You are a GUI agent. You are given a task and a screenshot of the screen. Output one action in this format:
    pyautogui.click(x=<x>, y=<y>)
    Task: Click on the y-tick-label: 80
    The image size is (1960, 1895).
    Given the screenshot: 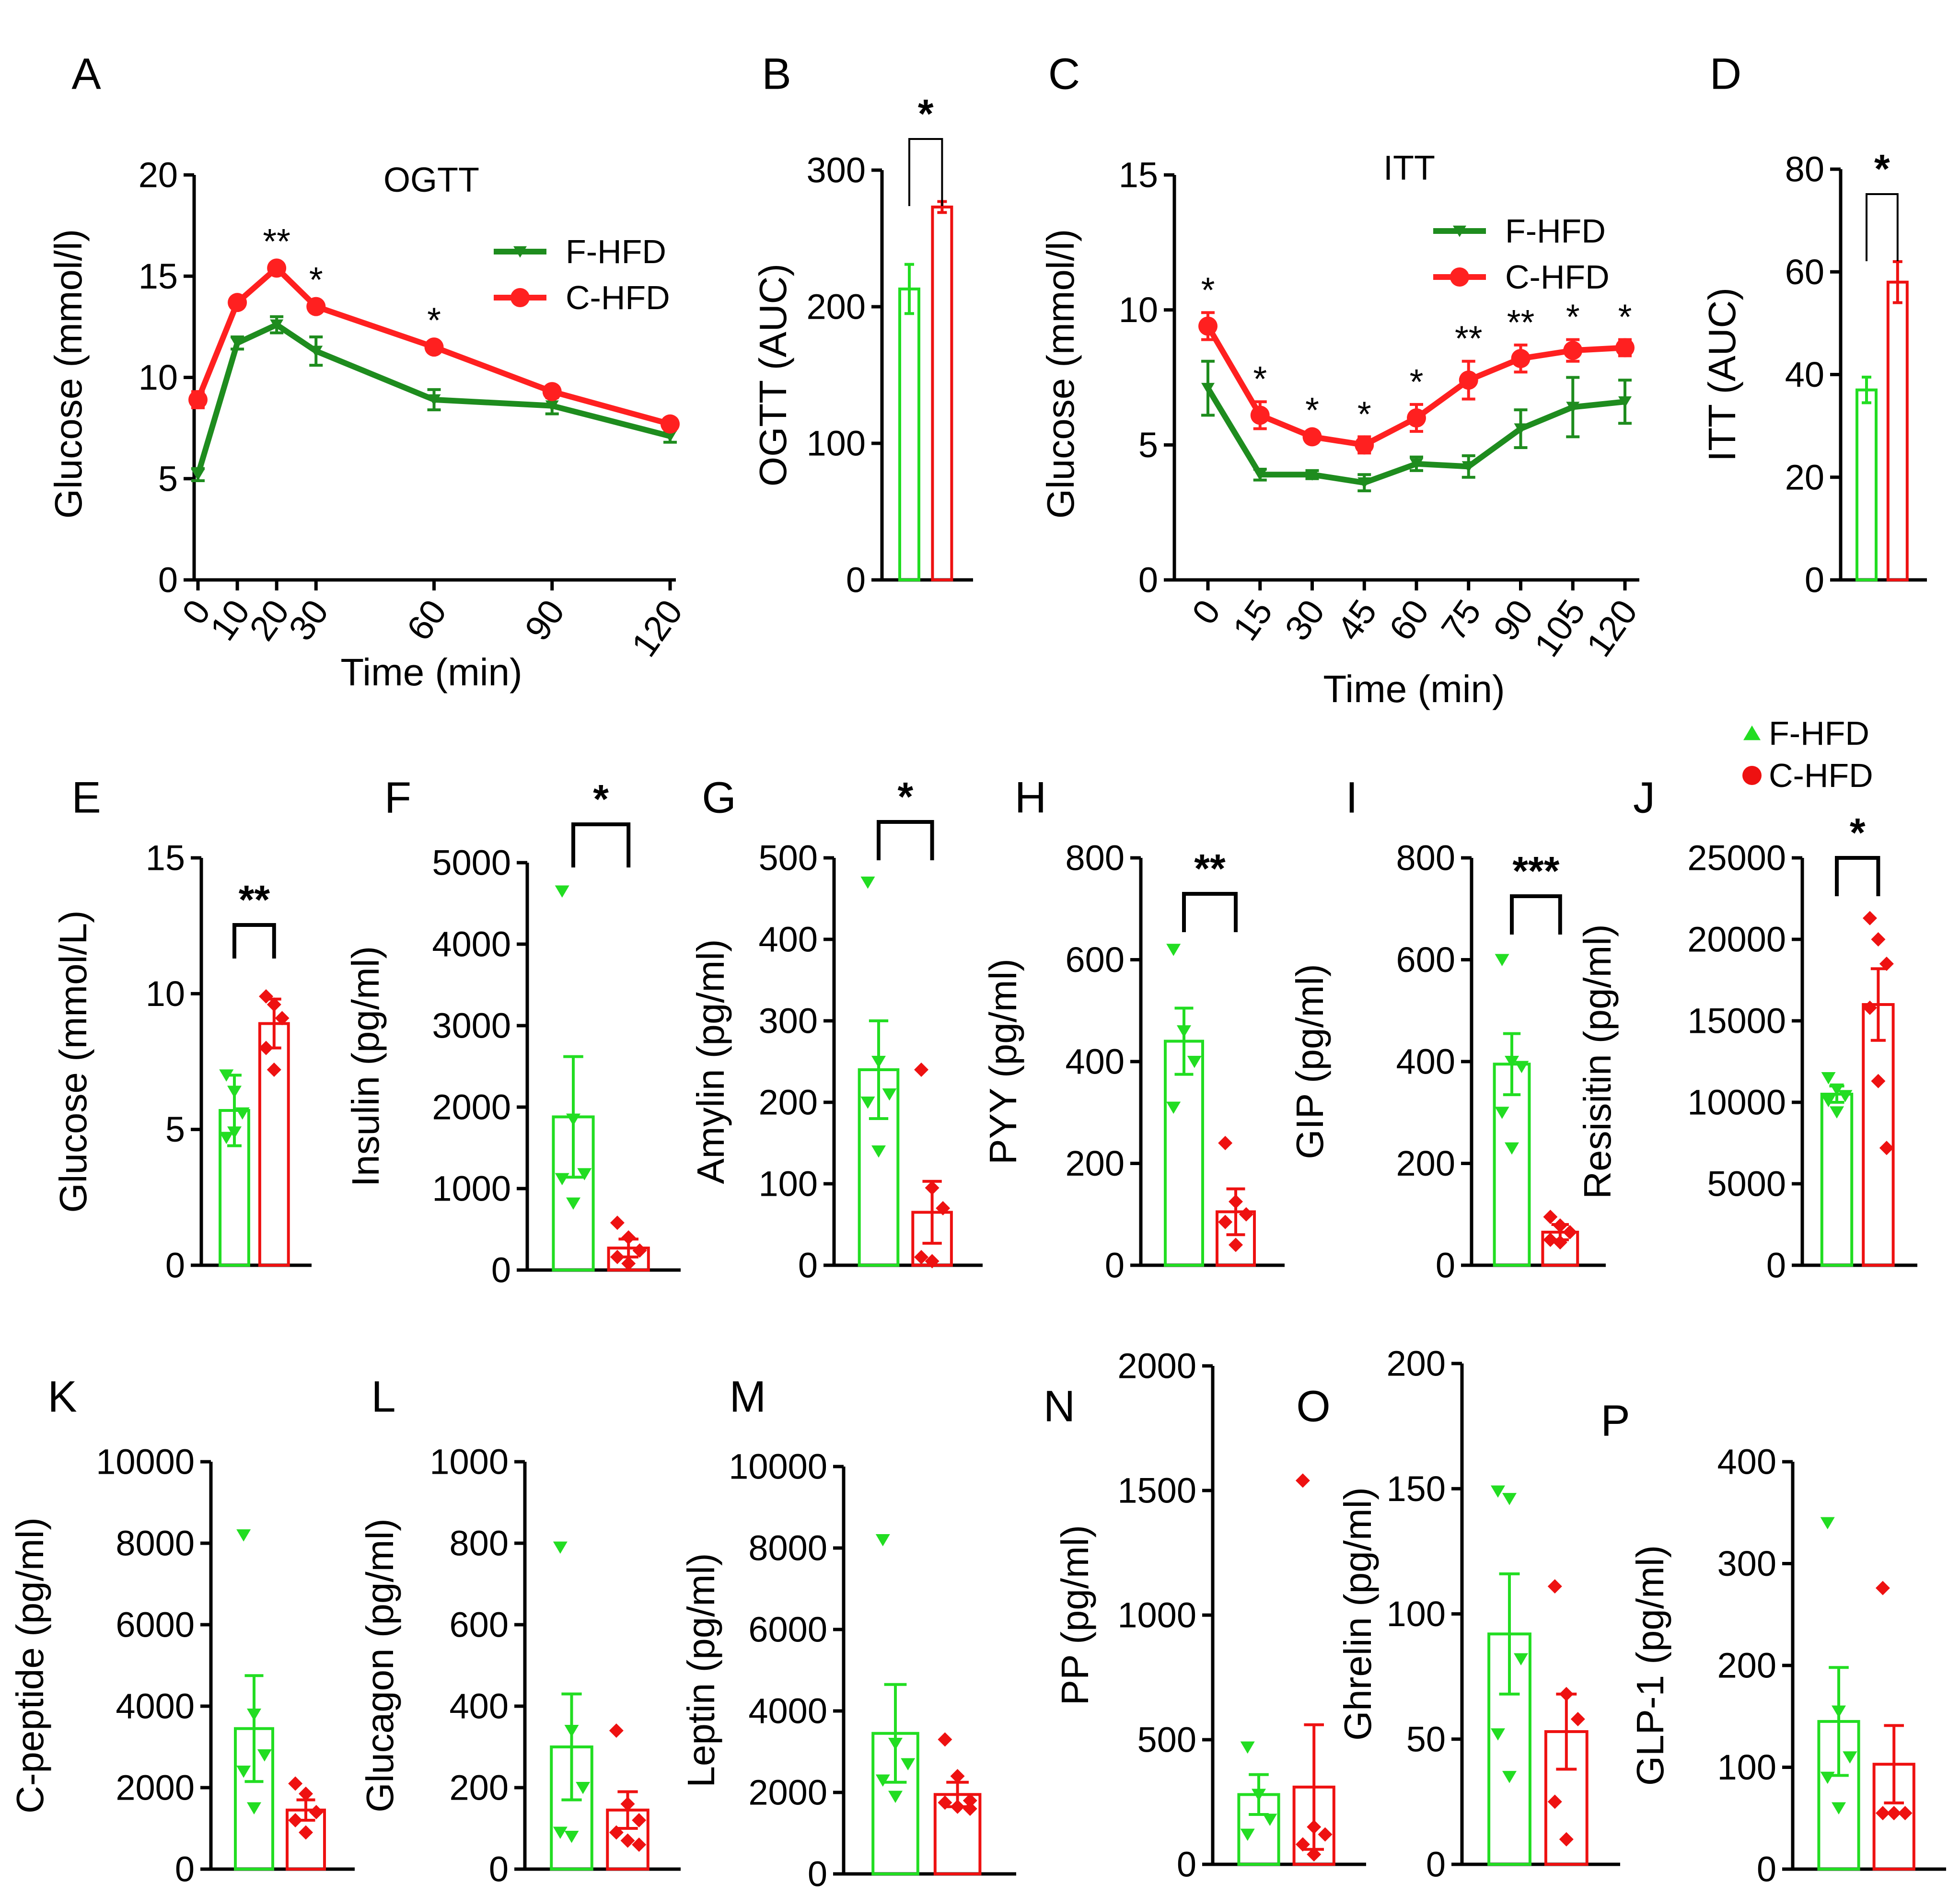 What is the action you would take?
    pyautogui.click(x=1805, y=169)
    